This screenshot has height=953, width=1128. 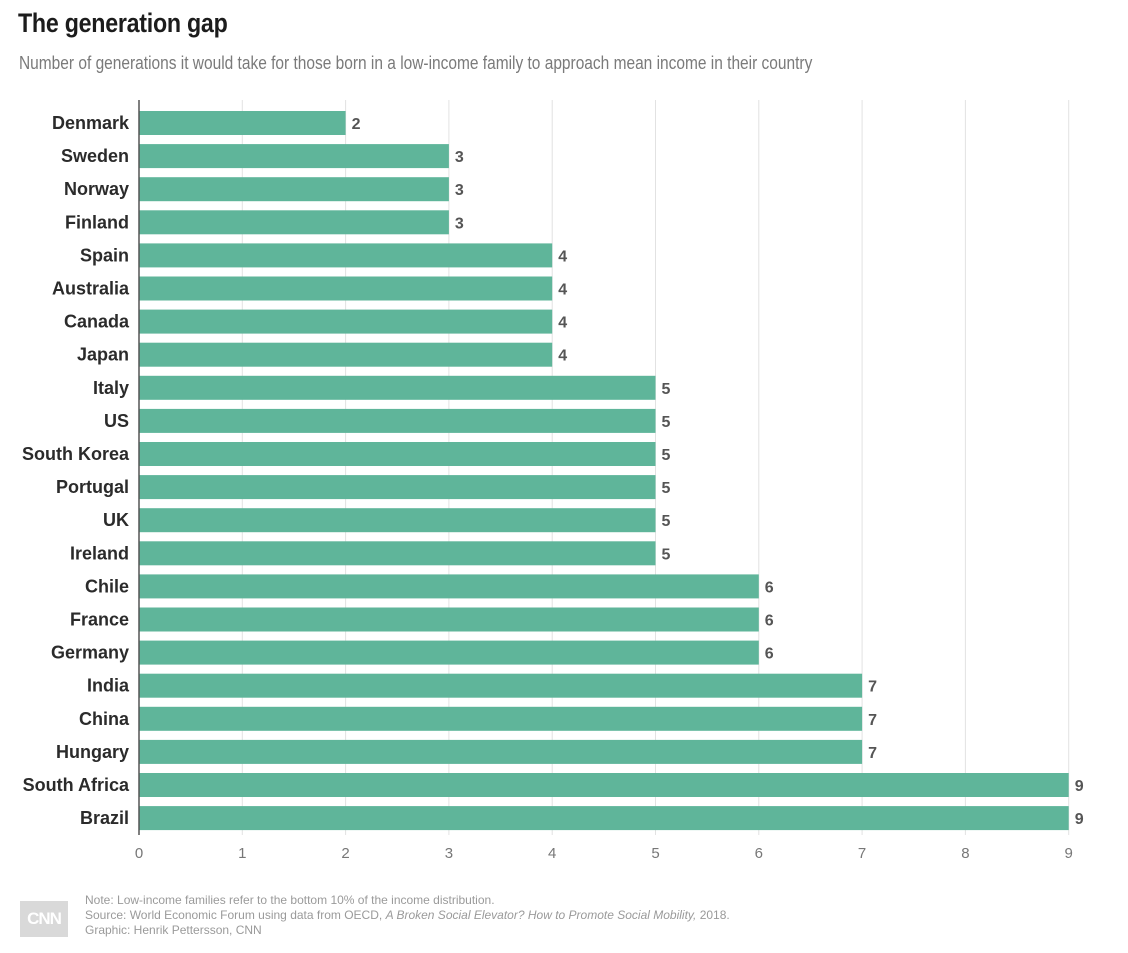 I want to click on category-label: France, so click(x=99, y=620).